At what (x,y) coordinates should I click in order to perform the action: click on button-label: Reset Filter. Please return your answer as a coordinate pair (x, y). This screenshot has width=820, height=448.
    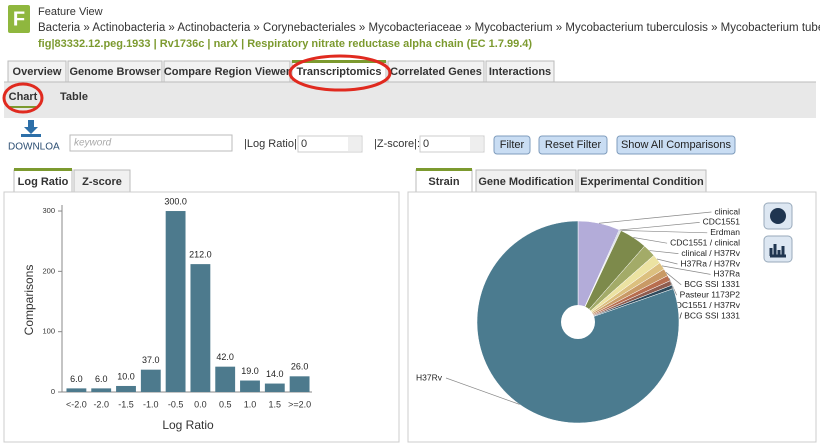
    Looking at the image, I should click on (573, 145).